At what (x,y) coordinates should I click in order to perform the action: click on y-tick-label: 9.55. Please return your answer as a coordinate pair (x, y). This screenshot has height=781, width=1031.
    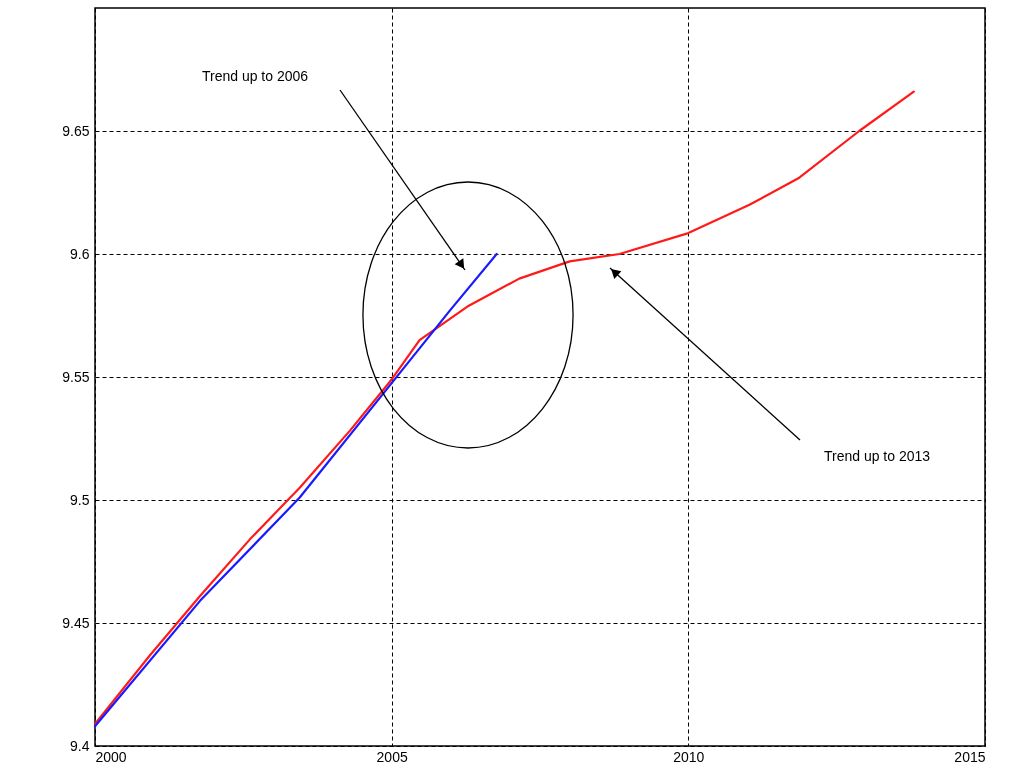
    Looking at the image, I should click on (76, 376).